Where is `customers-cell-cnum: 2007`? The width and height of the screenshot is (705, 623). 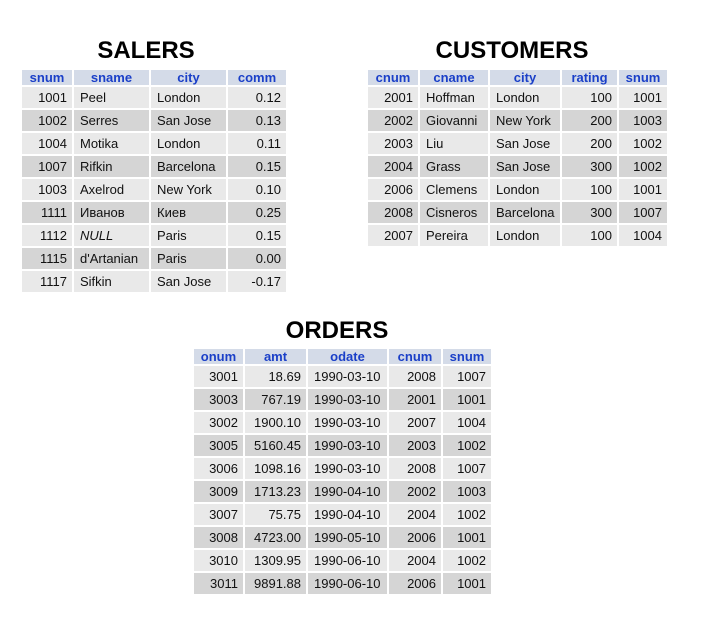
customers-cell-cnum: 2007 is located at coordinates (393, 235).